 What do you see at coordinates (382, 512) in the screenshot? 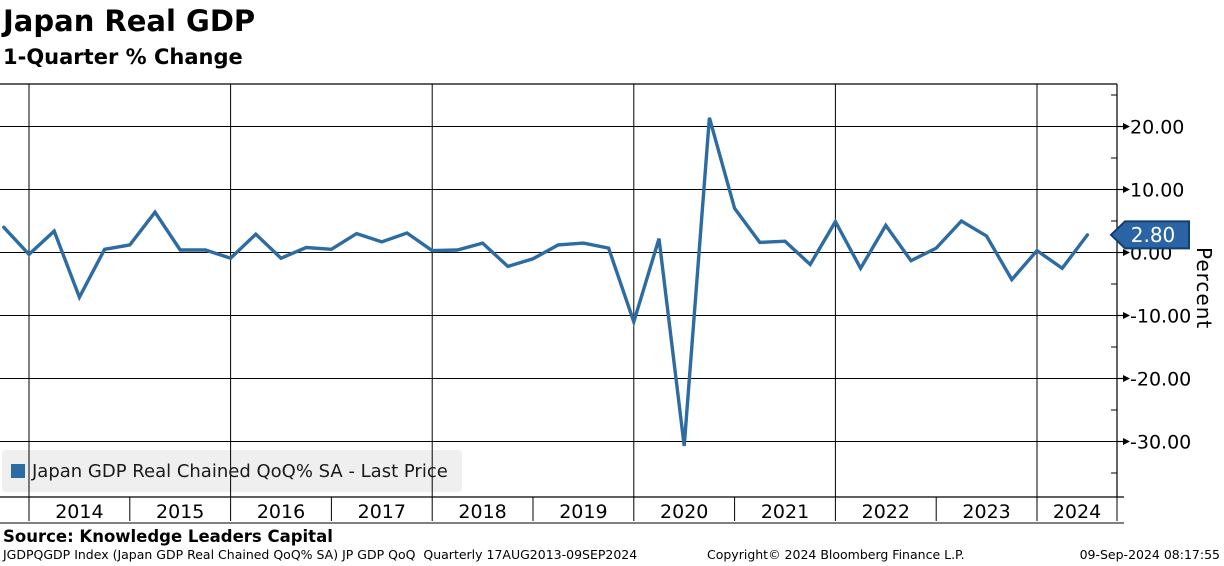
I see `year-label: 2017` at bounding box center [382, 512].